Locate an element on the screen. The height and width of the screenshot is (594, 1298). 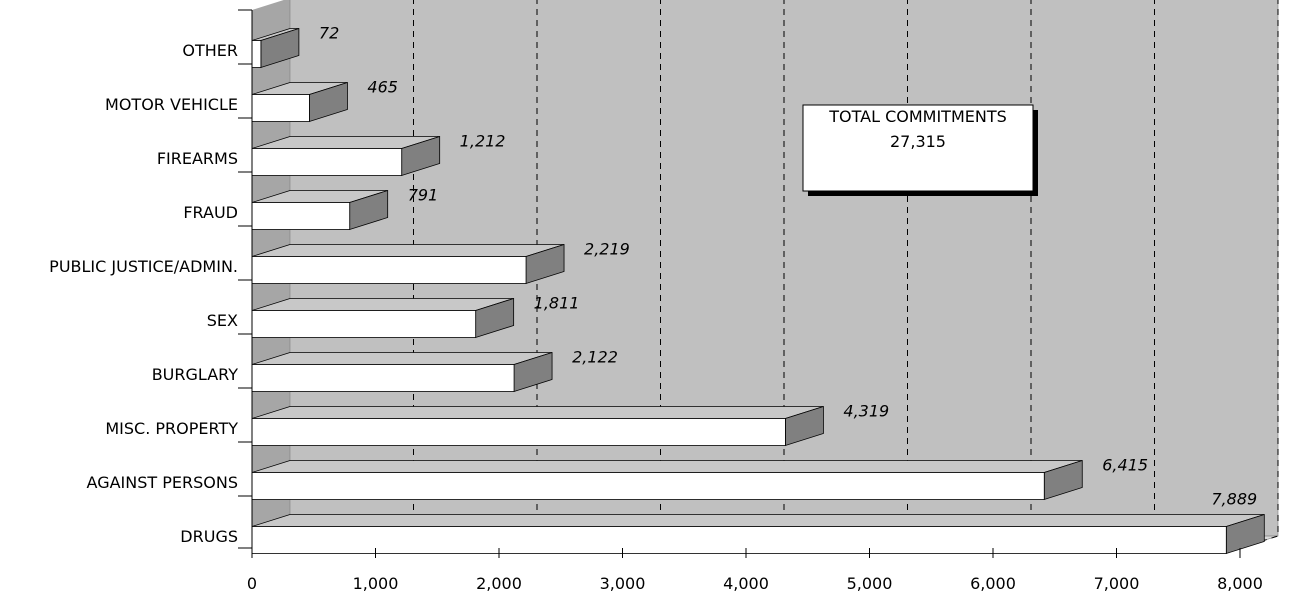
category-label: FIREARMS is located at coordinates (197, 158).